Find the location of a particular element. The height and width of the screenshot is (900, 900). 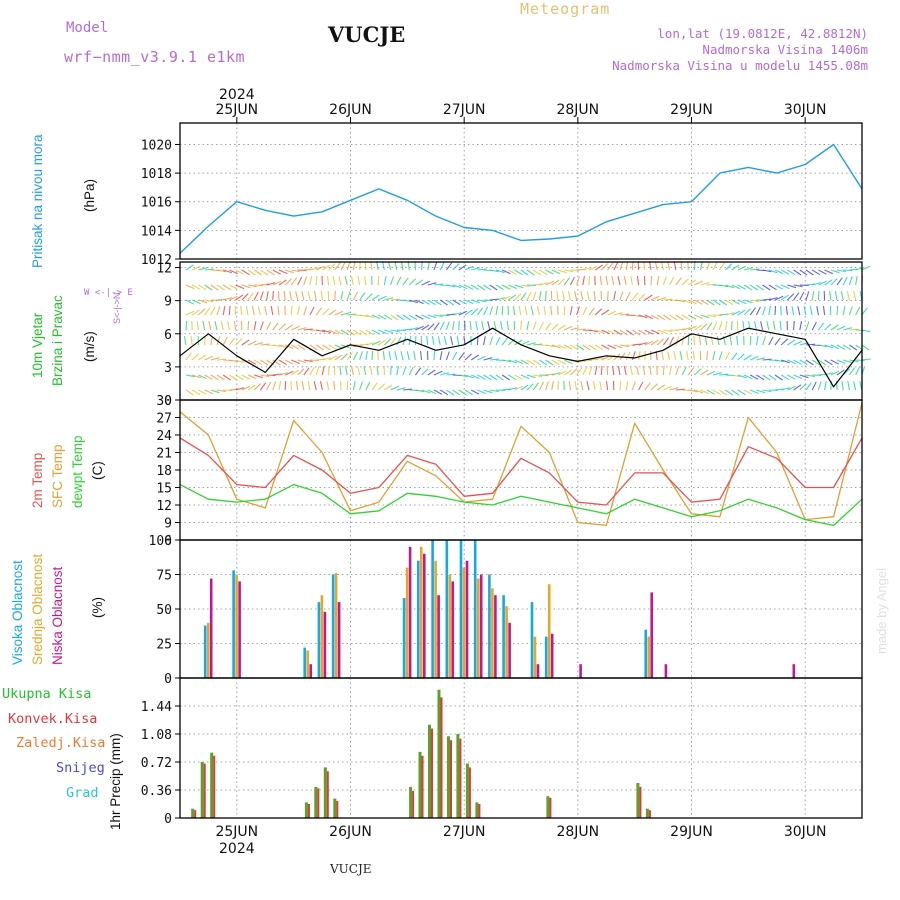

y-tick-label: 15 is located at coordinates (164, 489).